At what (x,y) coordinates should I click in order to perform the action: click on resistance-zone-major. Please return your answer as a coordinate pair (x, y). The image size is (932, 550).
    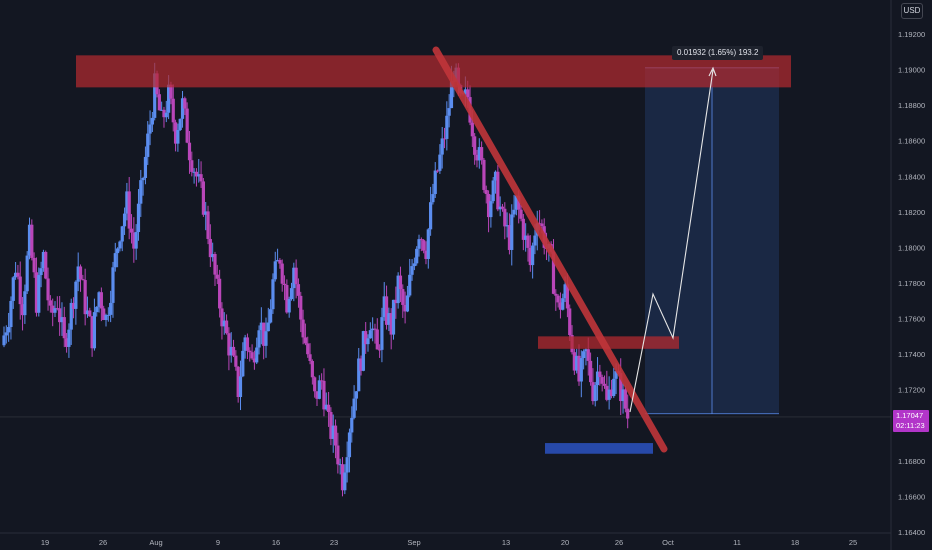
    Looking at the image, I should click on (433, 71).